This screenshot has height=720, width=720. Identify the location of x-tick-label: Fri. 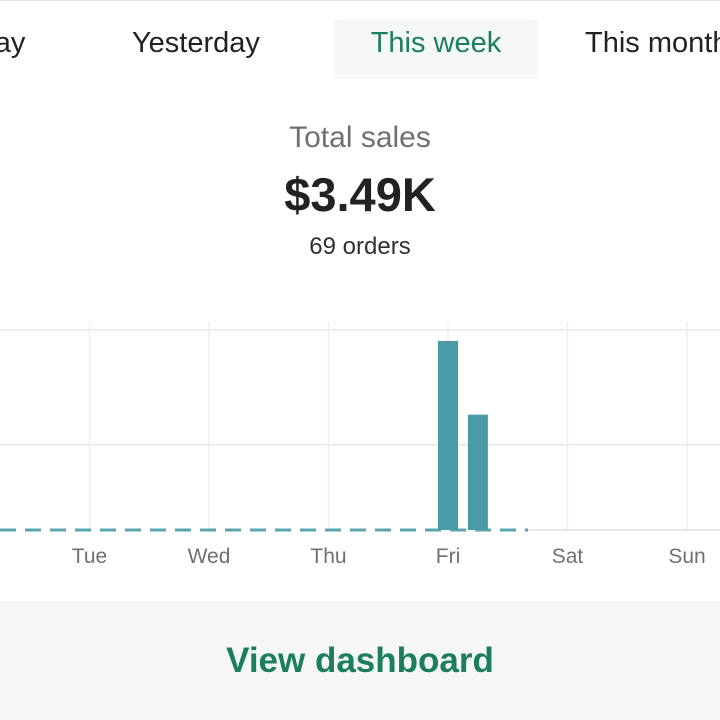
(448, 556).